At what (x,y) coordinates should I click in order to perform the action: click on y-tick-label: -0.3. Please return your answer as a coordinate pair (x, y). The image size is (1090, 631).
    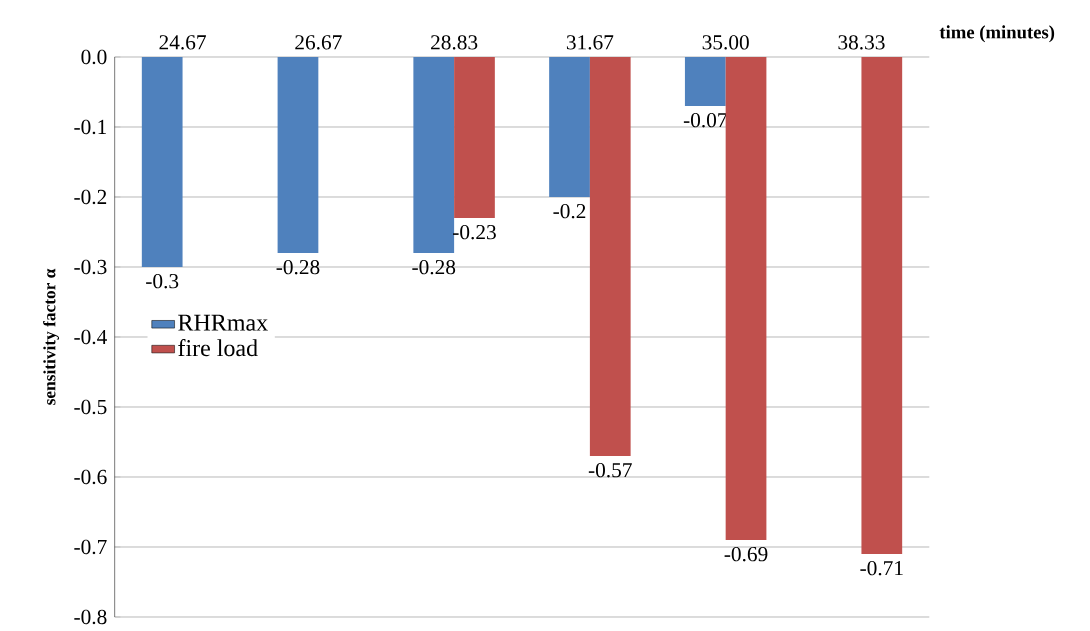
    Looking at the image, I should click on (90, 267).